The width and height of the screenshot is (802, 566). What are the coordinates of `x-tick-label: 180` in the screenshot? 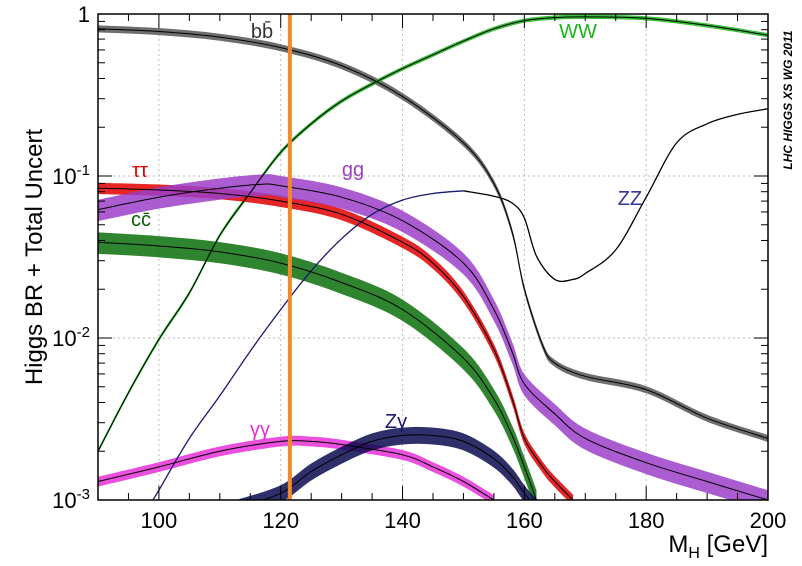 It's located at (646, 520).